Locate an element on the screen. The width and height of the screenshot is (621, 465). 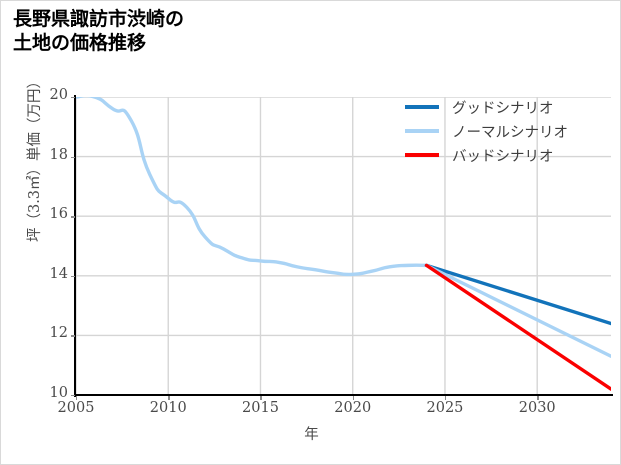
legend-label: ノーマルシナリオ is located at coordinates (510, 132).